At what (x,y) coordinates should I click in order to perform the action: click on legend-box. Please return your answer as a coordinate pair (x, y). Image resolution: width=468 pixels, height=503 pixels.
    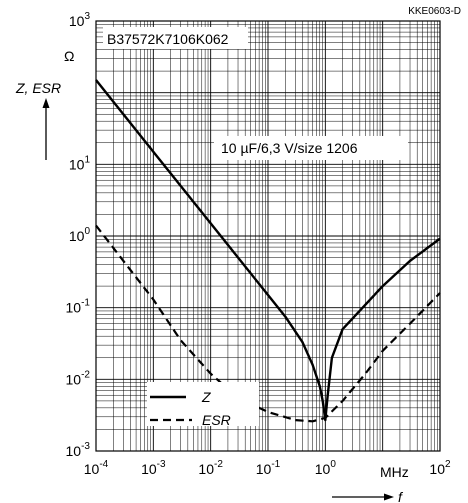
    Looking at the image, I should click on (203, 404).